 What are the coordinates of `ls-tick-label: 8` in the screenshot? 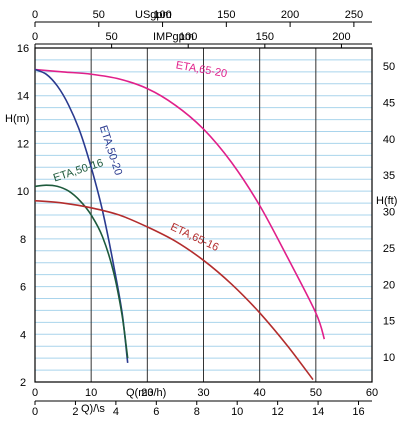 It's located at (197, 412).